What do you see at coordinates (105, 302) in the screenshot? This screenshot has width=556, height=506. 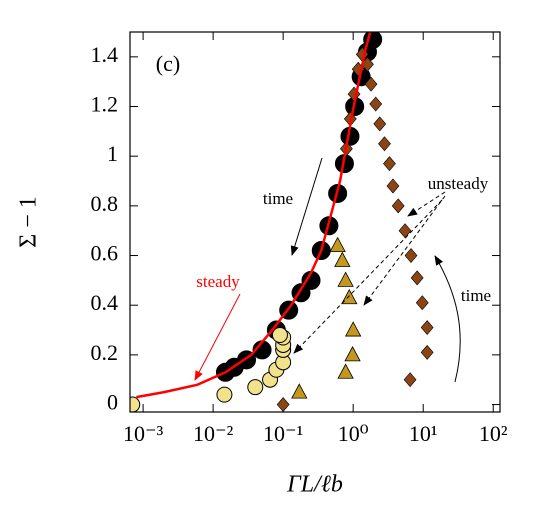 I see `y-tick-label: 0.4` at bounding box center [105, 302].